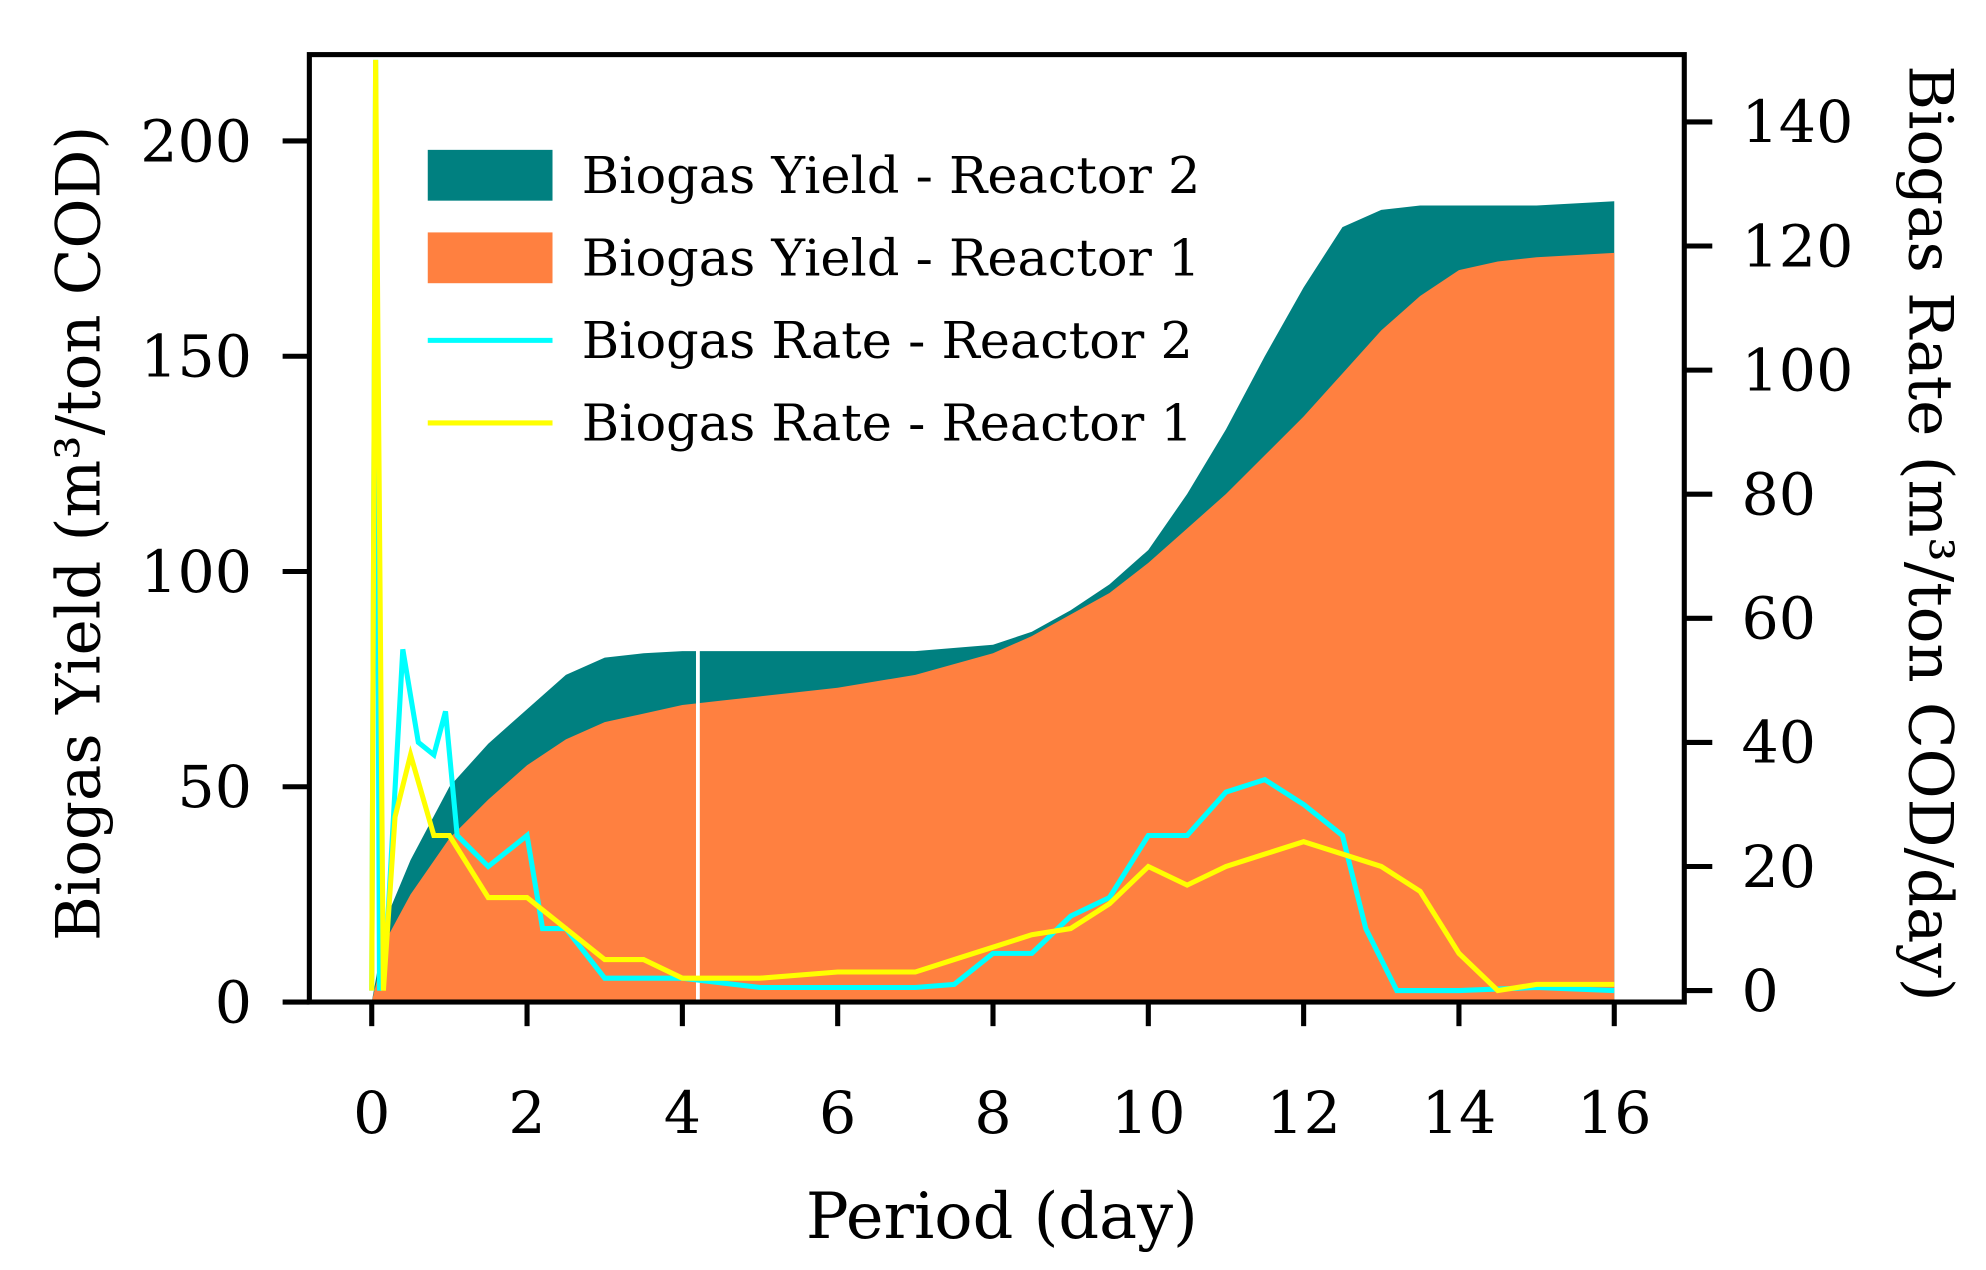 The width and height of the screenshot is (1986, 1270). I want to click on y2-tick-label: 0, so click(1760, 991).